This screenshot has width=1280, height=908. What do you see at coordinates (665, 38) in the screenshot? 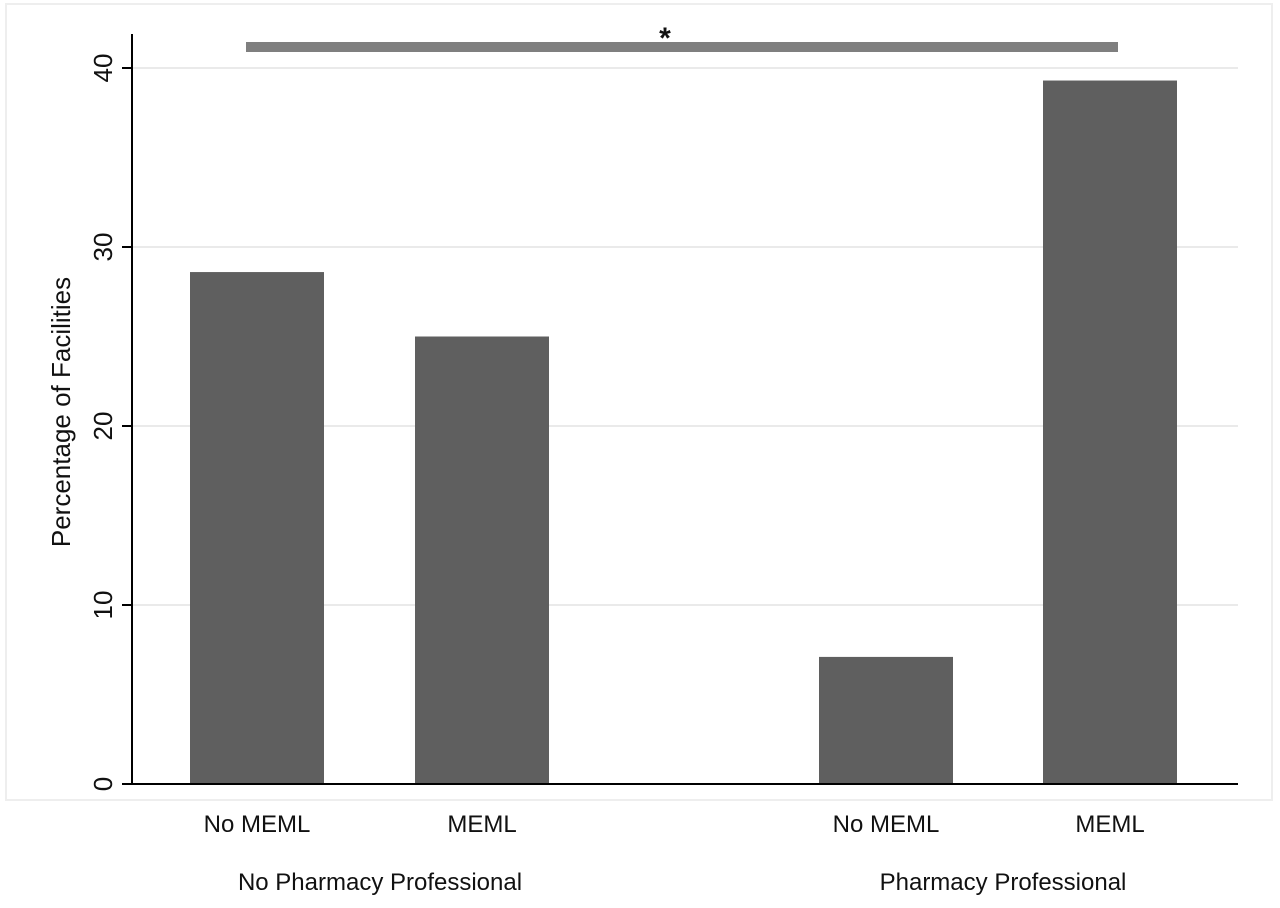
I see `significance-star: *` at bounding box center [665, 38].